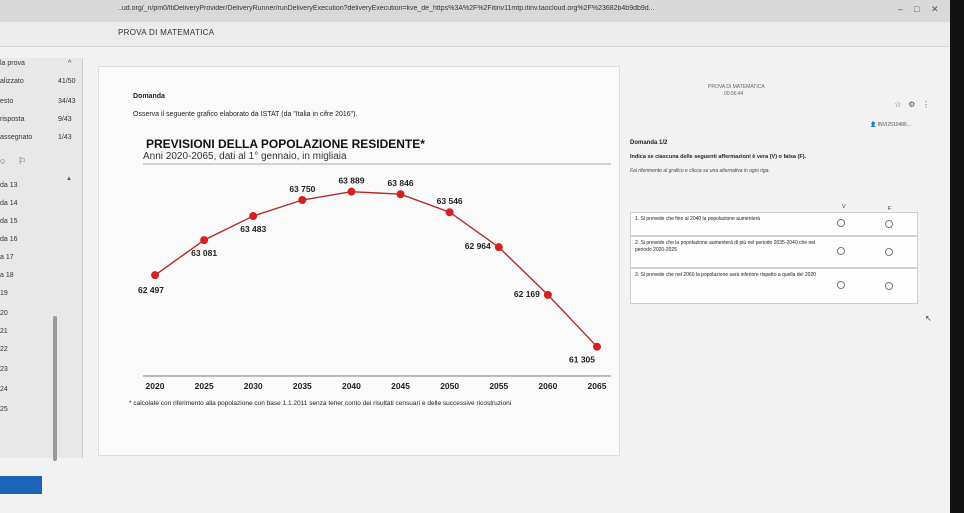 This screenshot has width=964, height=513. Describe the element at coordinates (3, 161) in the screenshot. I see `circle-icon: ○` at that location.